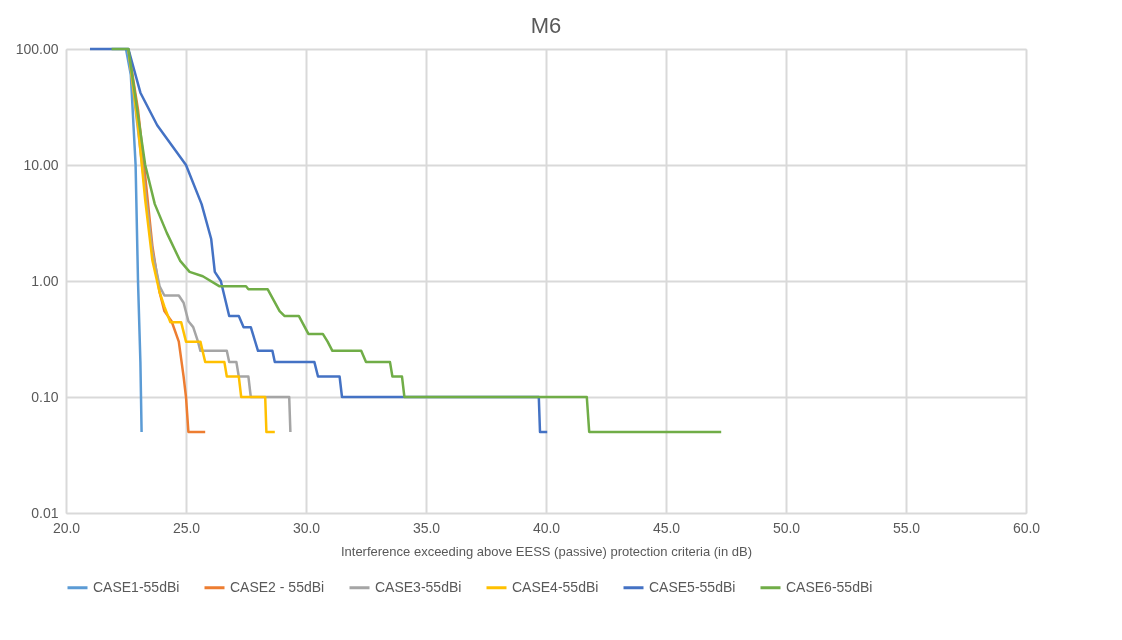 The height and width of the screenshot is (640, 1122). What do you see at coordinates (786, 527) in the screenshot?
I see `x-tick-label: 50.0` at bounding box center [786, 527].